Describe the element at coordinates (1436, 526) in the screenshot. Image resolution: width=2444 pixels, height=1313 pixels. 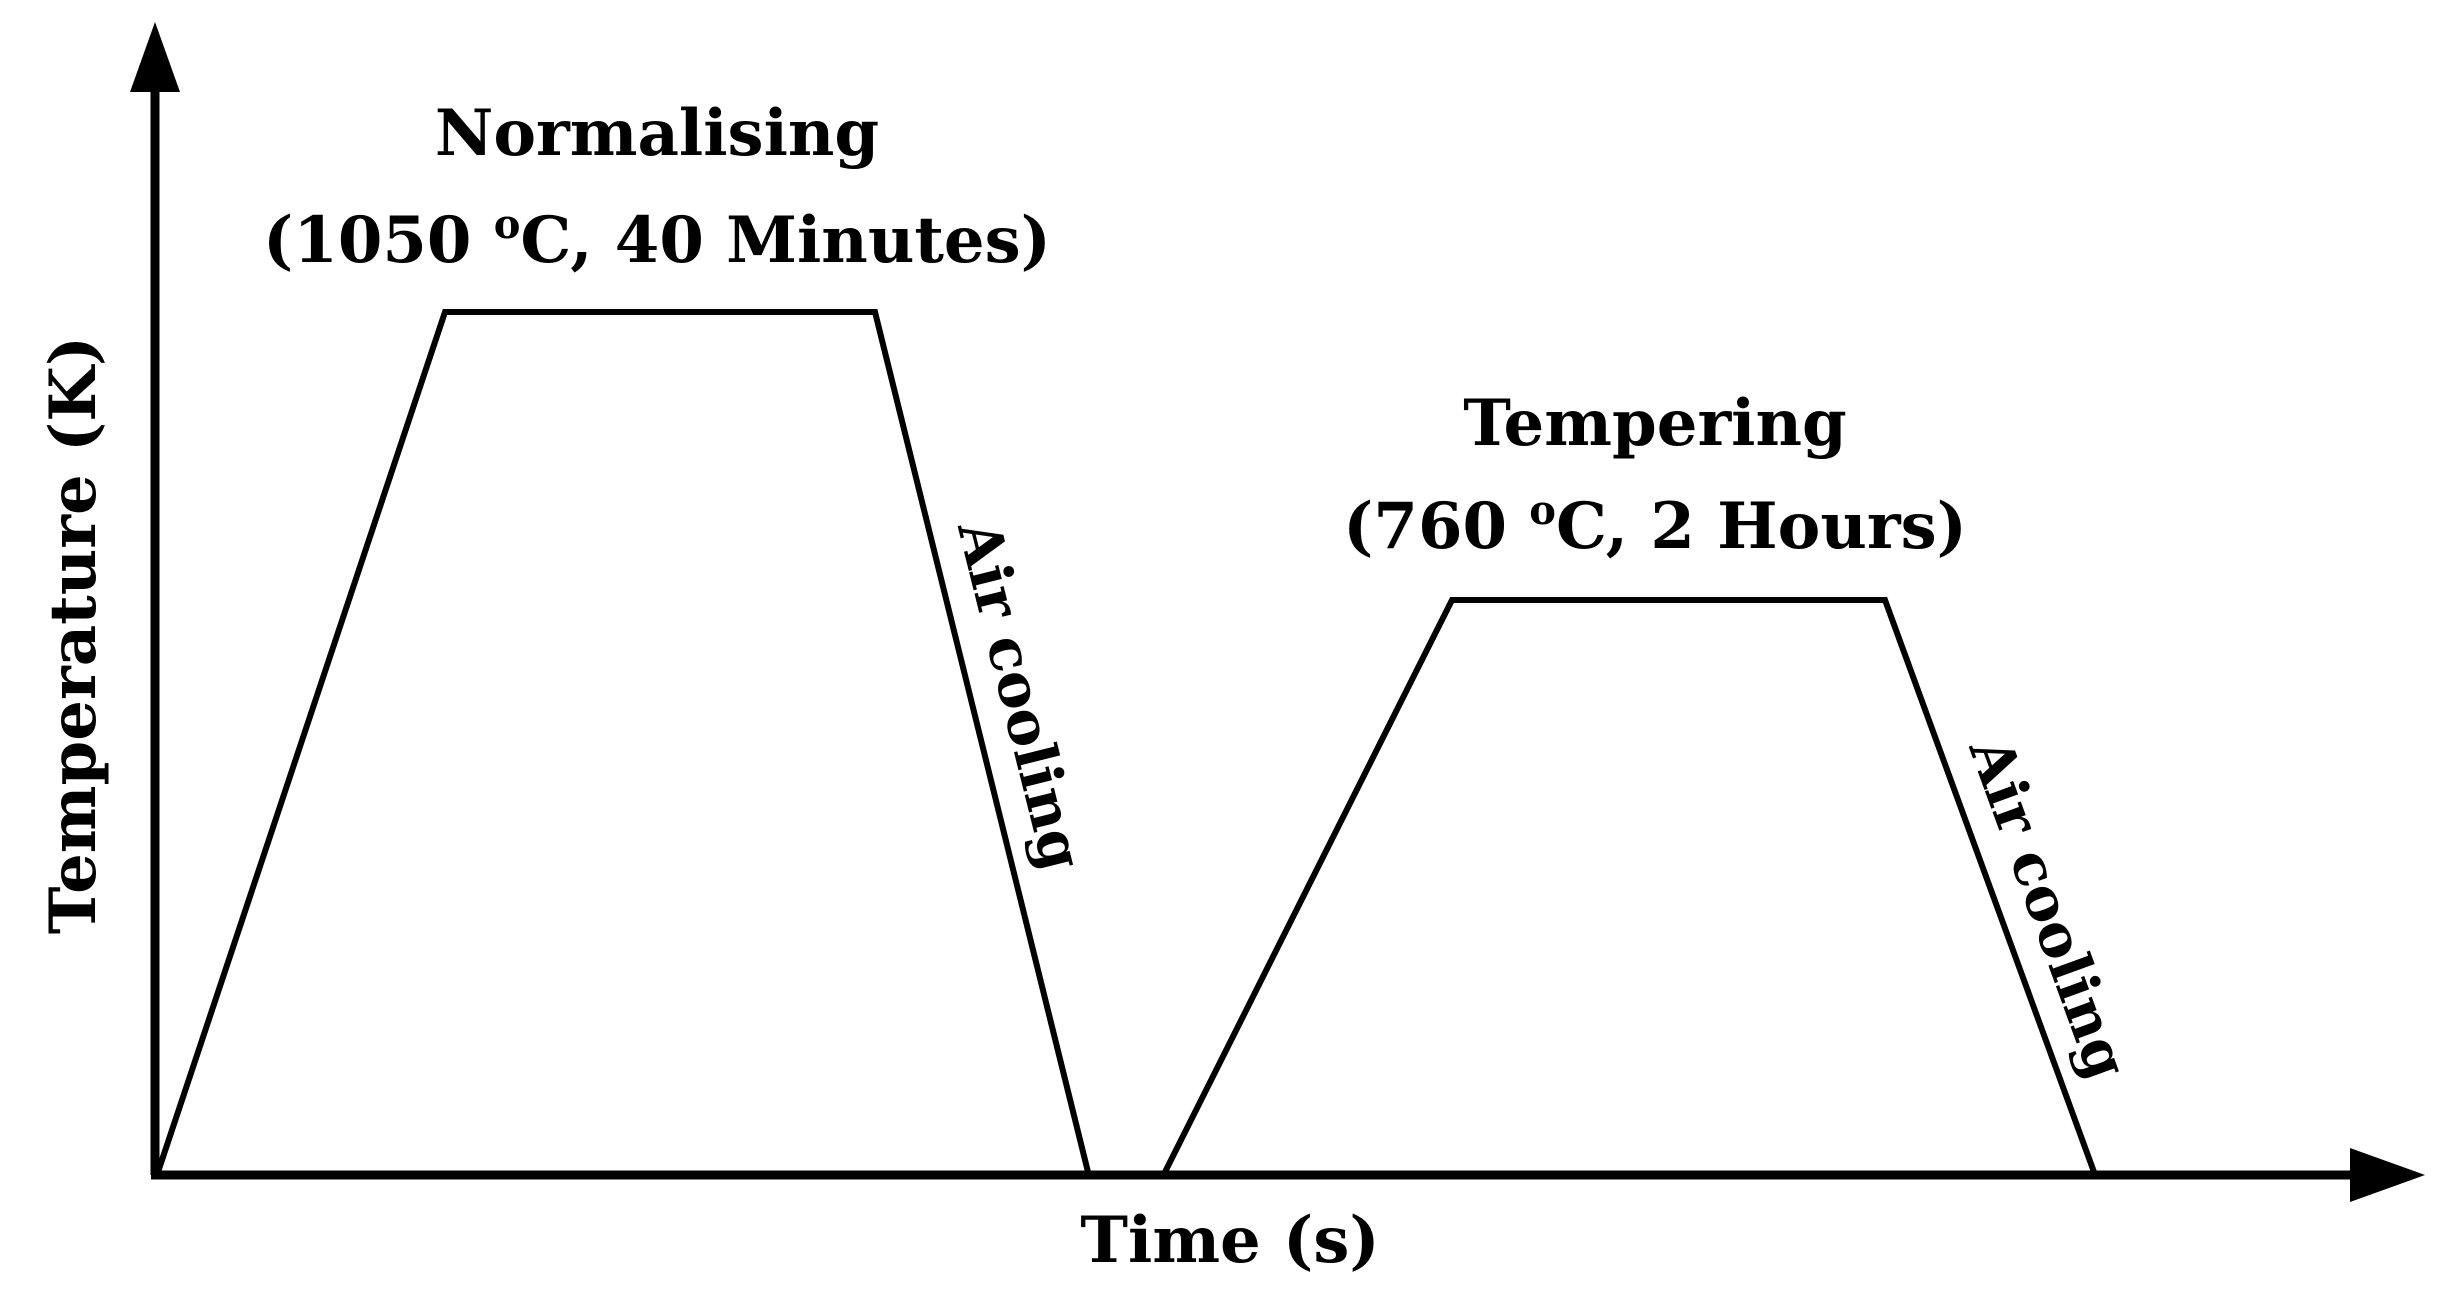
I see `tempering-condition-prefix: (760` at that location.